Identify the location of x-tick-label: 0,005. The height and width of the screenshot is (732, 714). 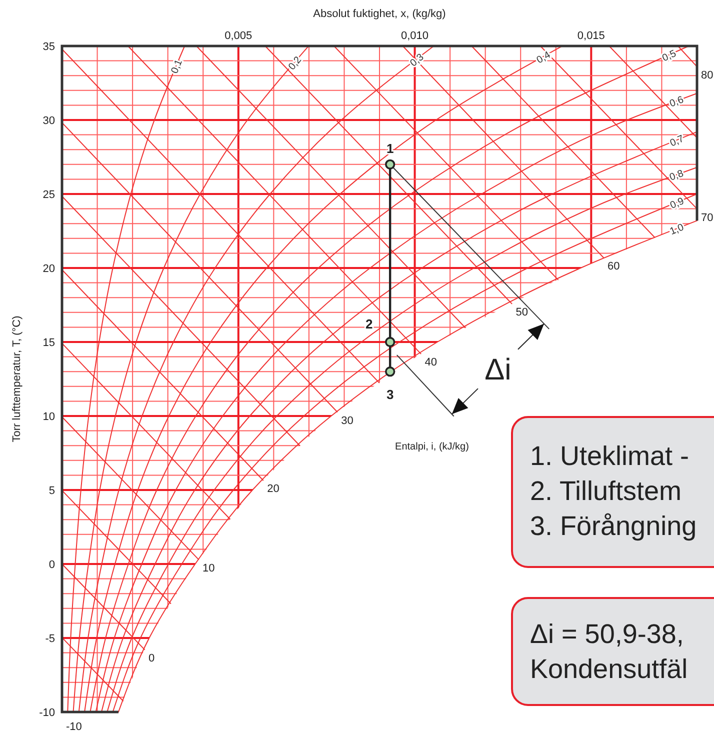
(238, 36).